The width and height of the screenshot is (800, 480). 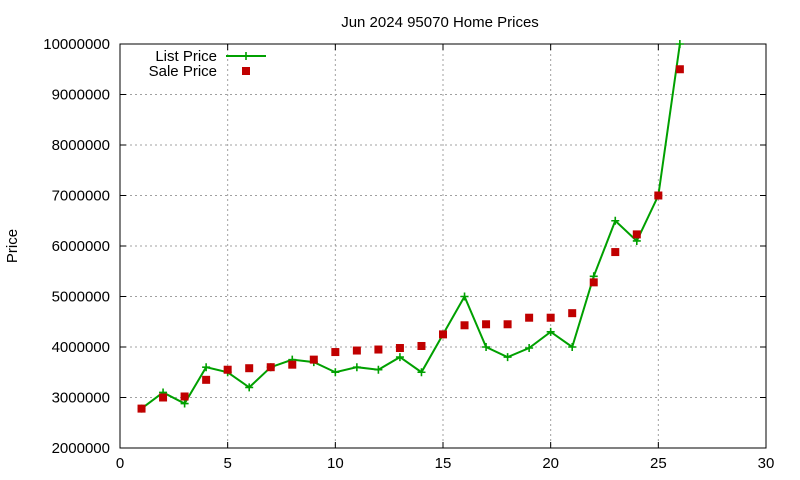 I want to click on y-tick-label: 9000000, so click(x=81, y=95).